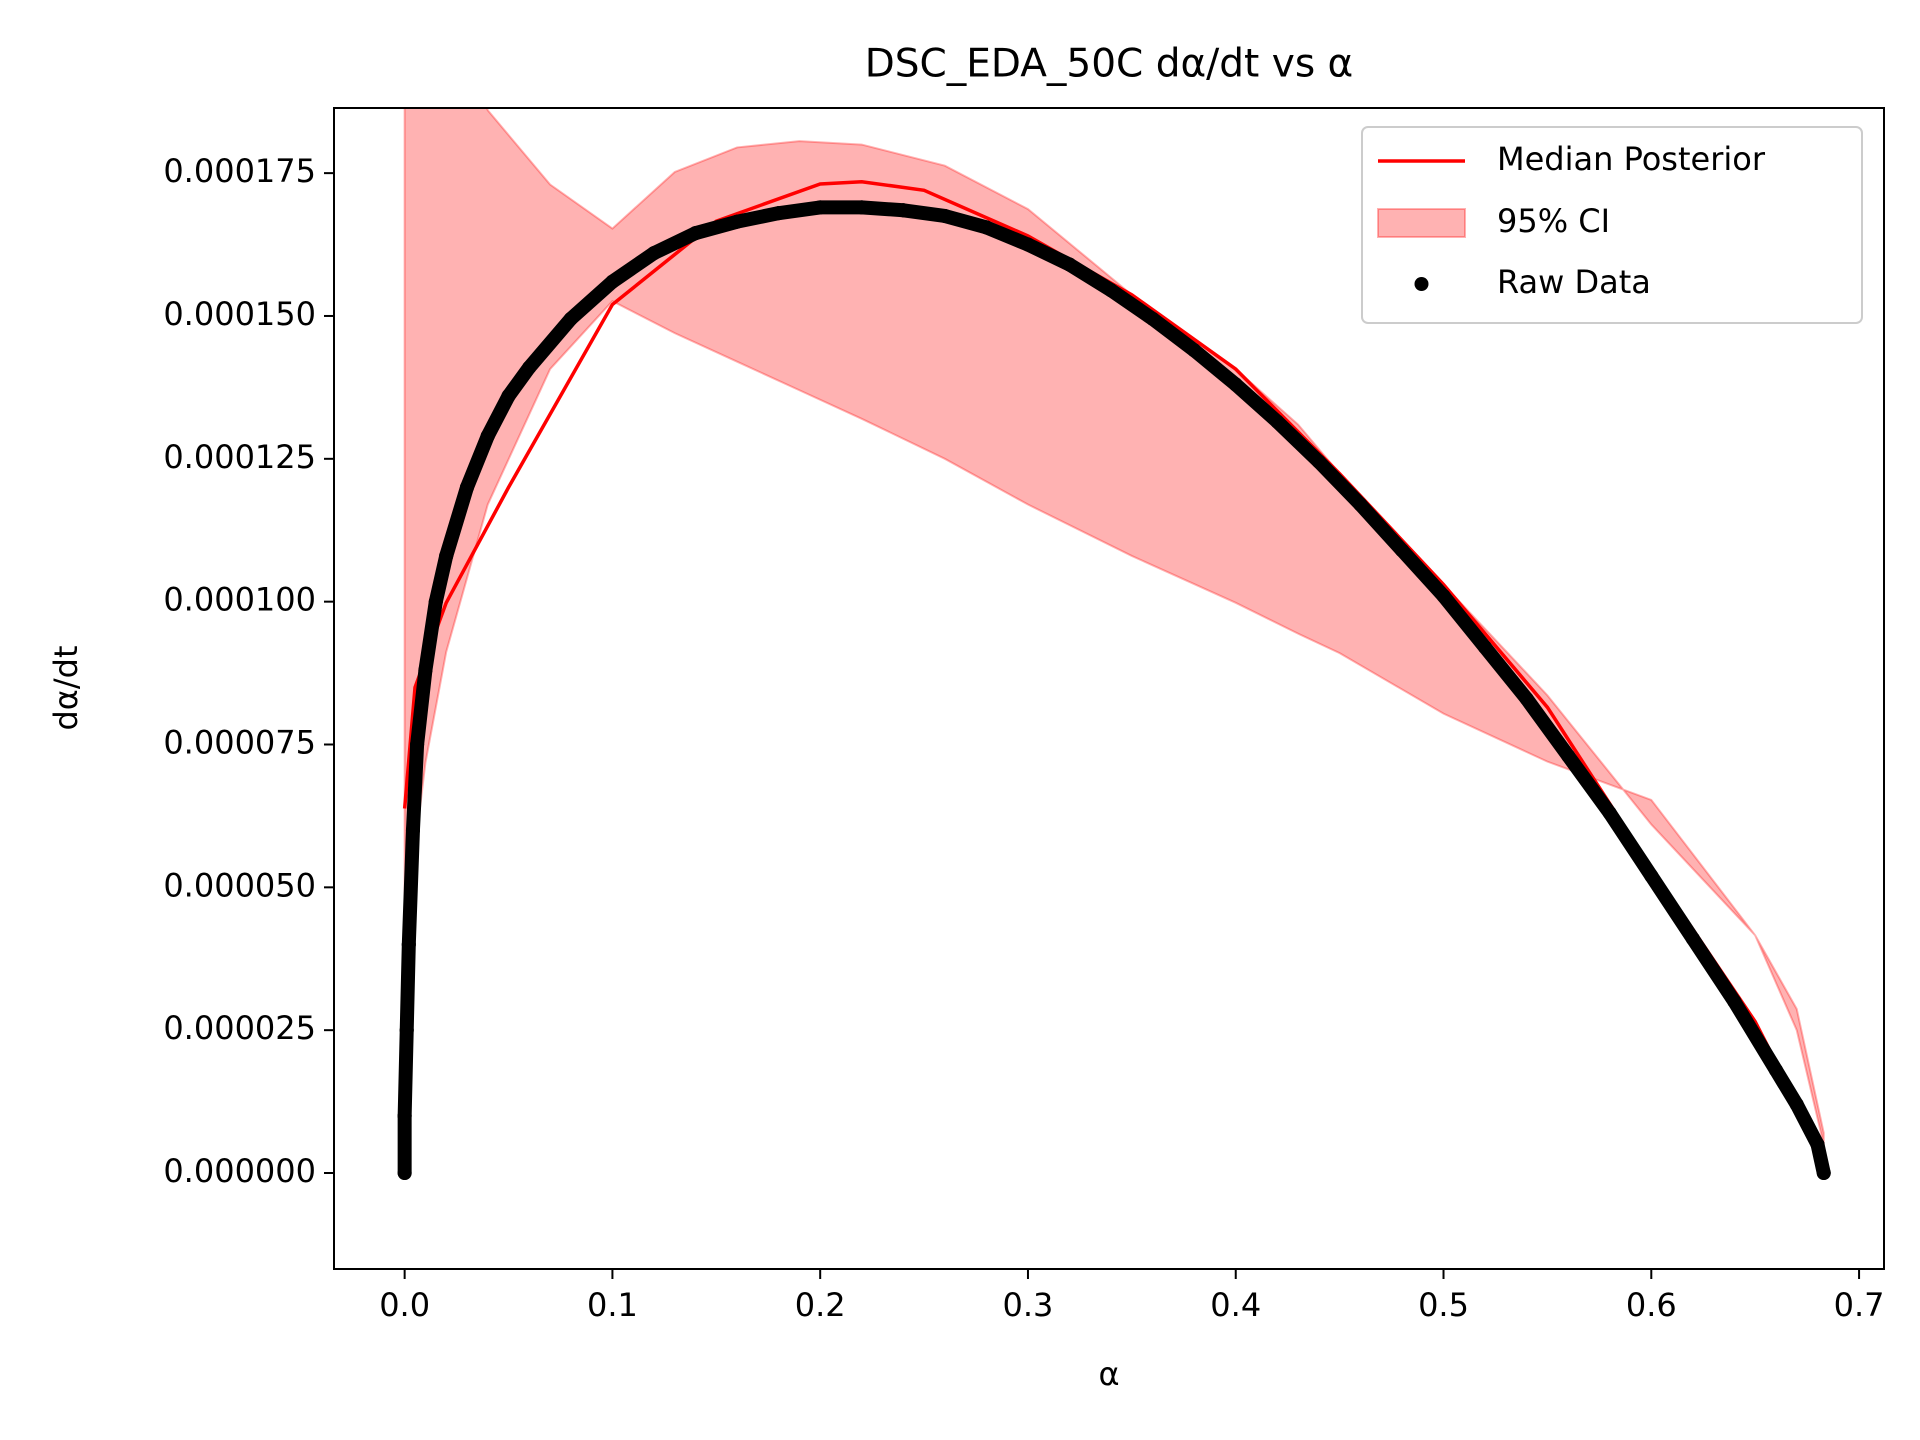 The width and height of the screenshot is (1920, 1440). I want to click on legend-patch, so click(1421, 223).